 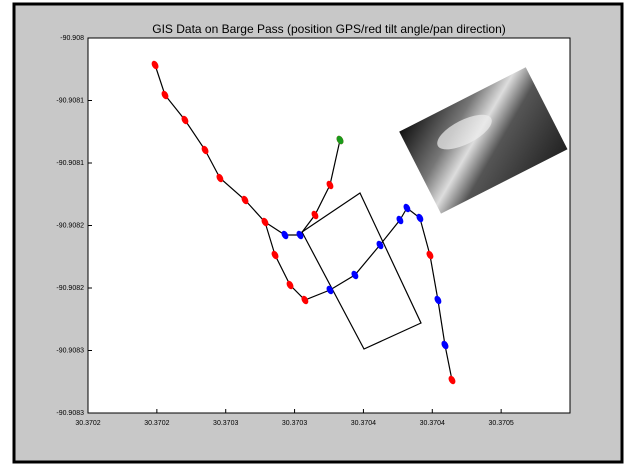 I want to click on x-tick-label: 30.3705, so click(x=500, y=423).